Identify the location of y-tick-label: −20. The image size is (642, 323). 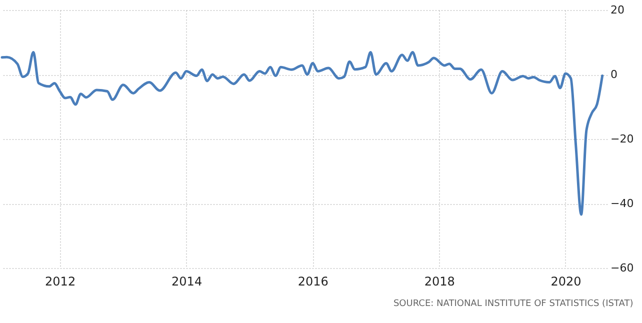
(622, 139).